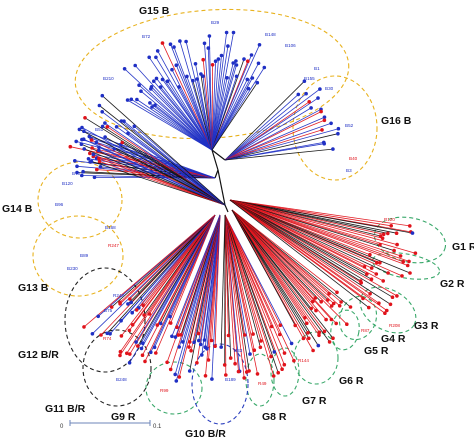 Image resolution: width=474 pixels, height=439 pixels. What do you see at coordinates (113, 245) in the screenshot?
I see `leaf-label: R247` at bounding box center [113, 245].